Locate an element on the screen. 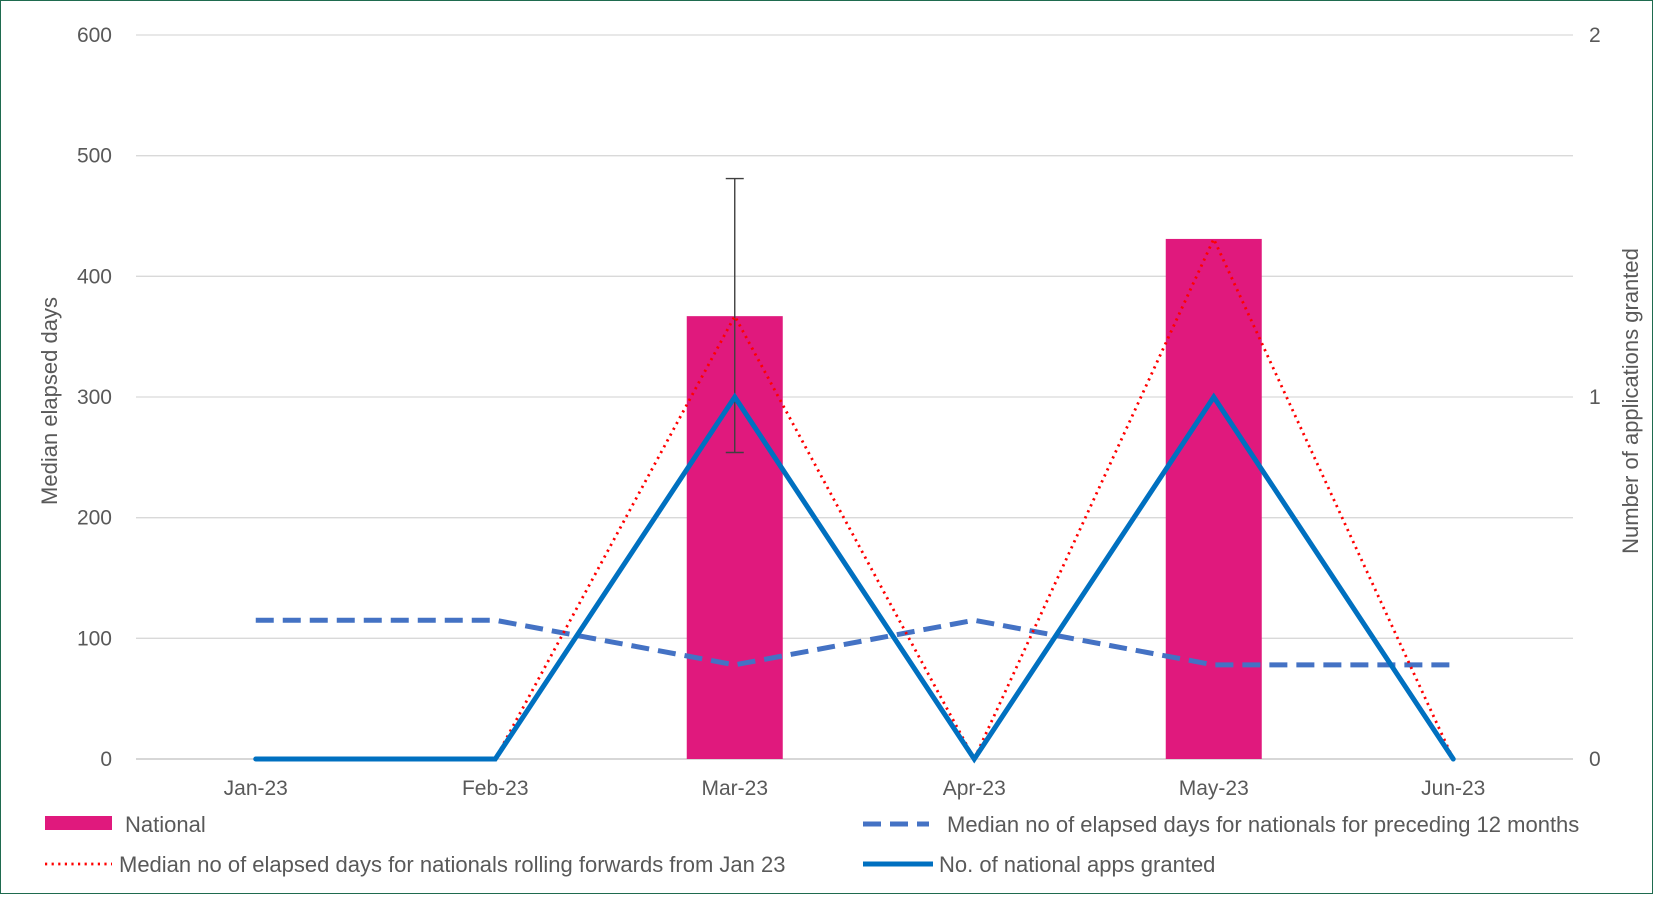 Image resolution: width=1655 pixels, height=897 pixels. x-tick-label: Feb-23 is located at coordinates (495, 788).